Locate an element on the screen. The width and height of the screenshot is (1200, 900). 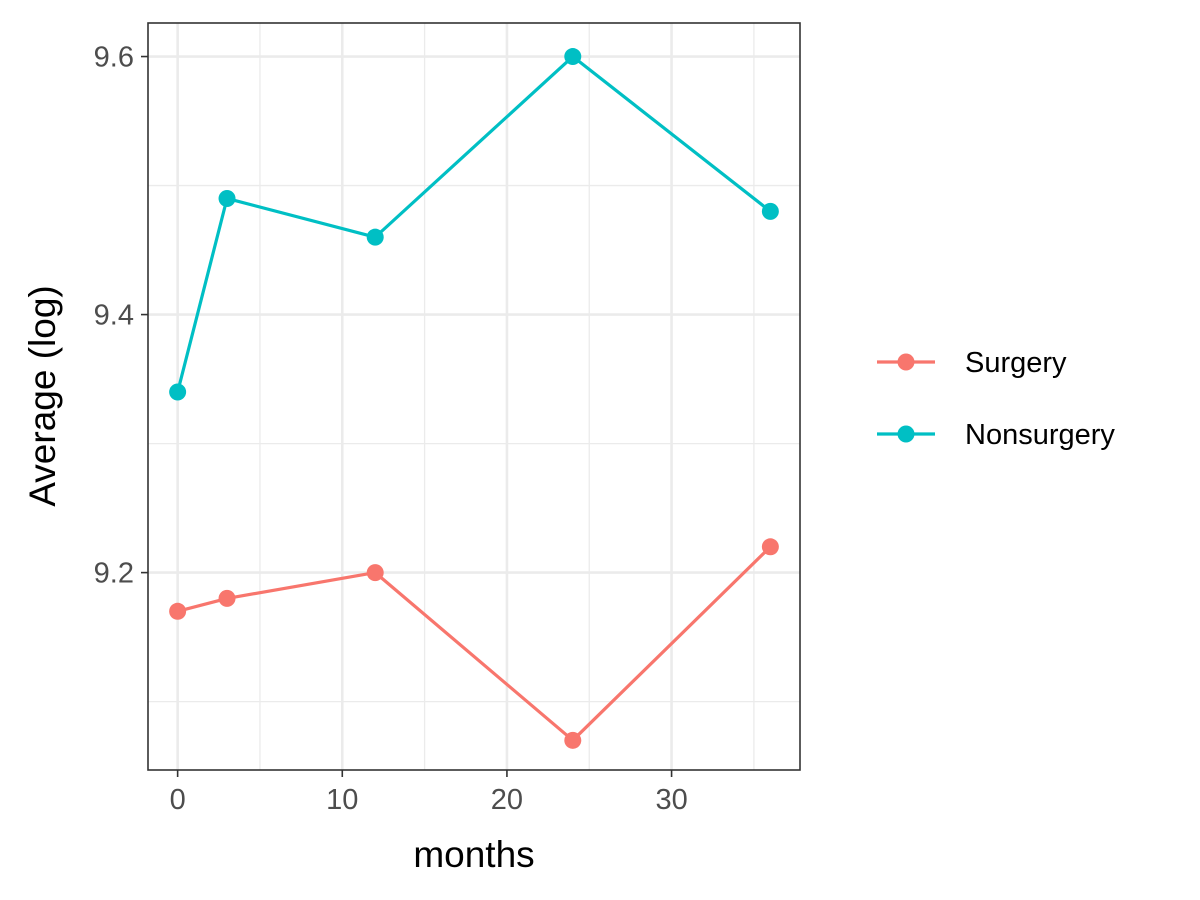
x-tick-label: 30 is located at coordinates (671, 800).